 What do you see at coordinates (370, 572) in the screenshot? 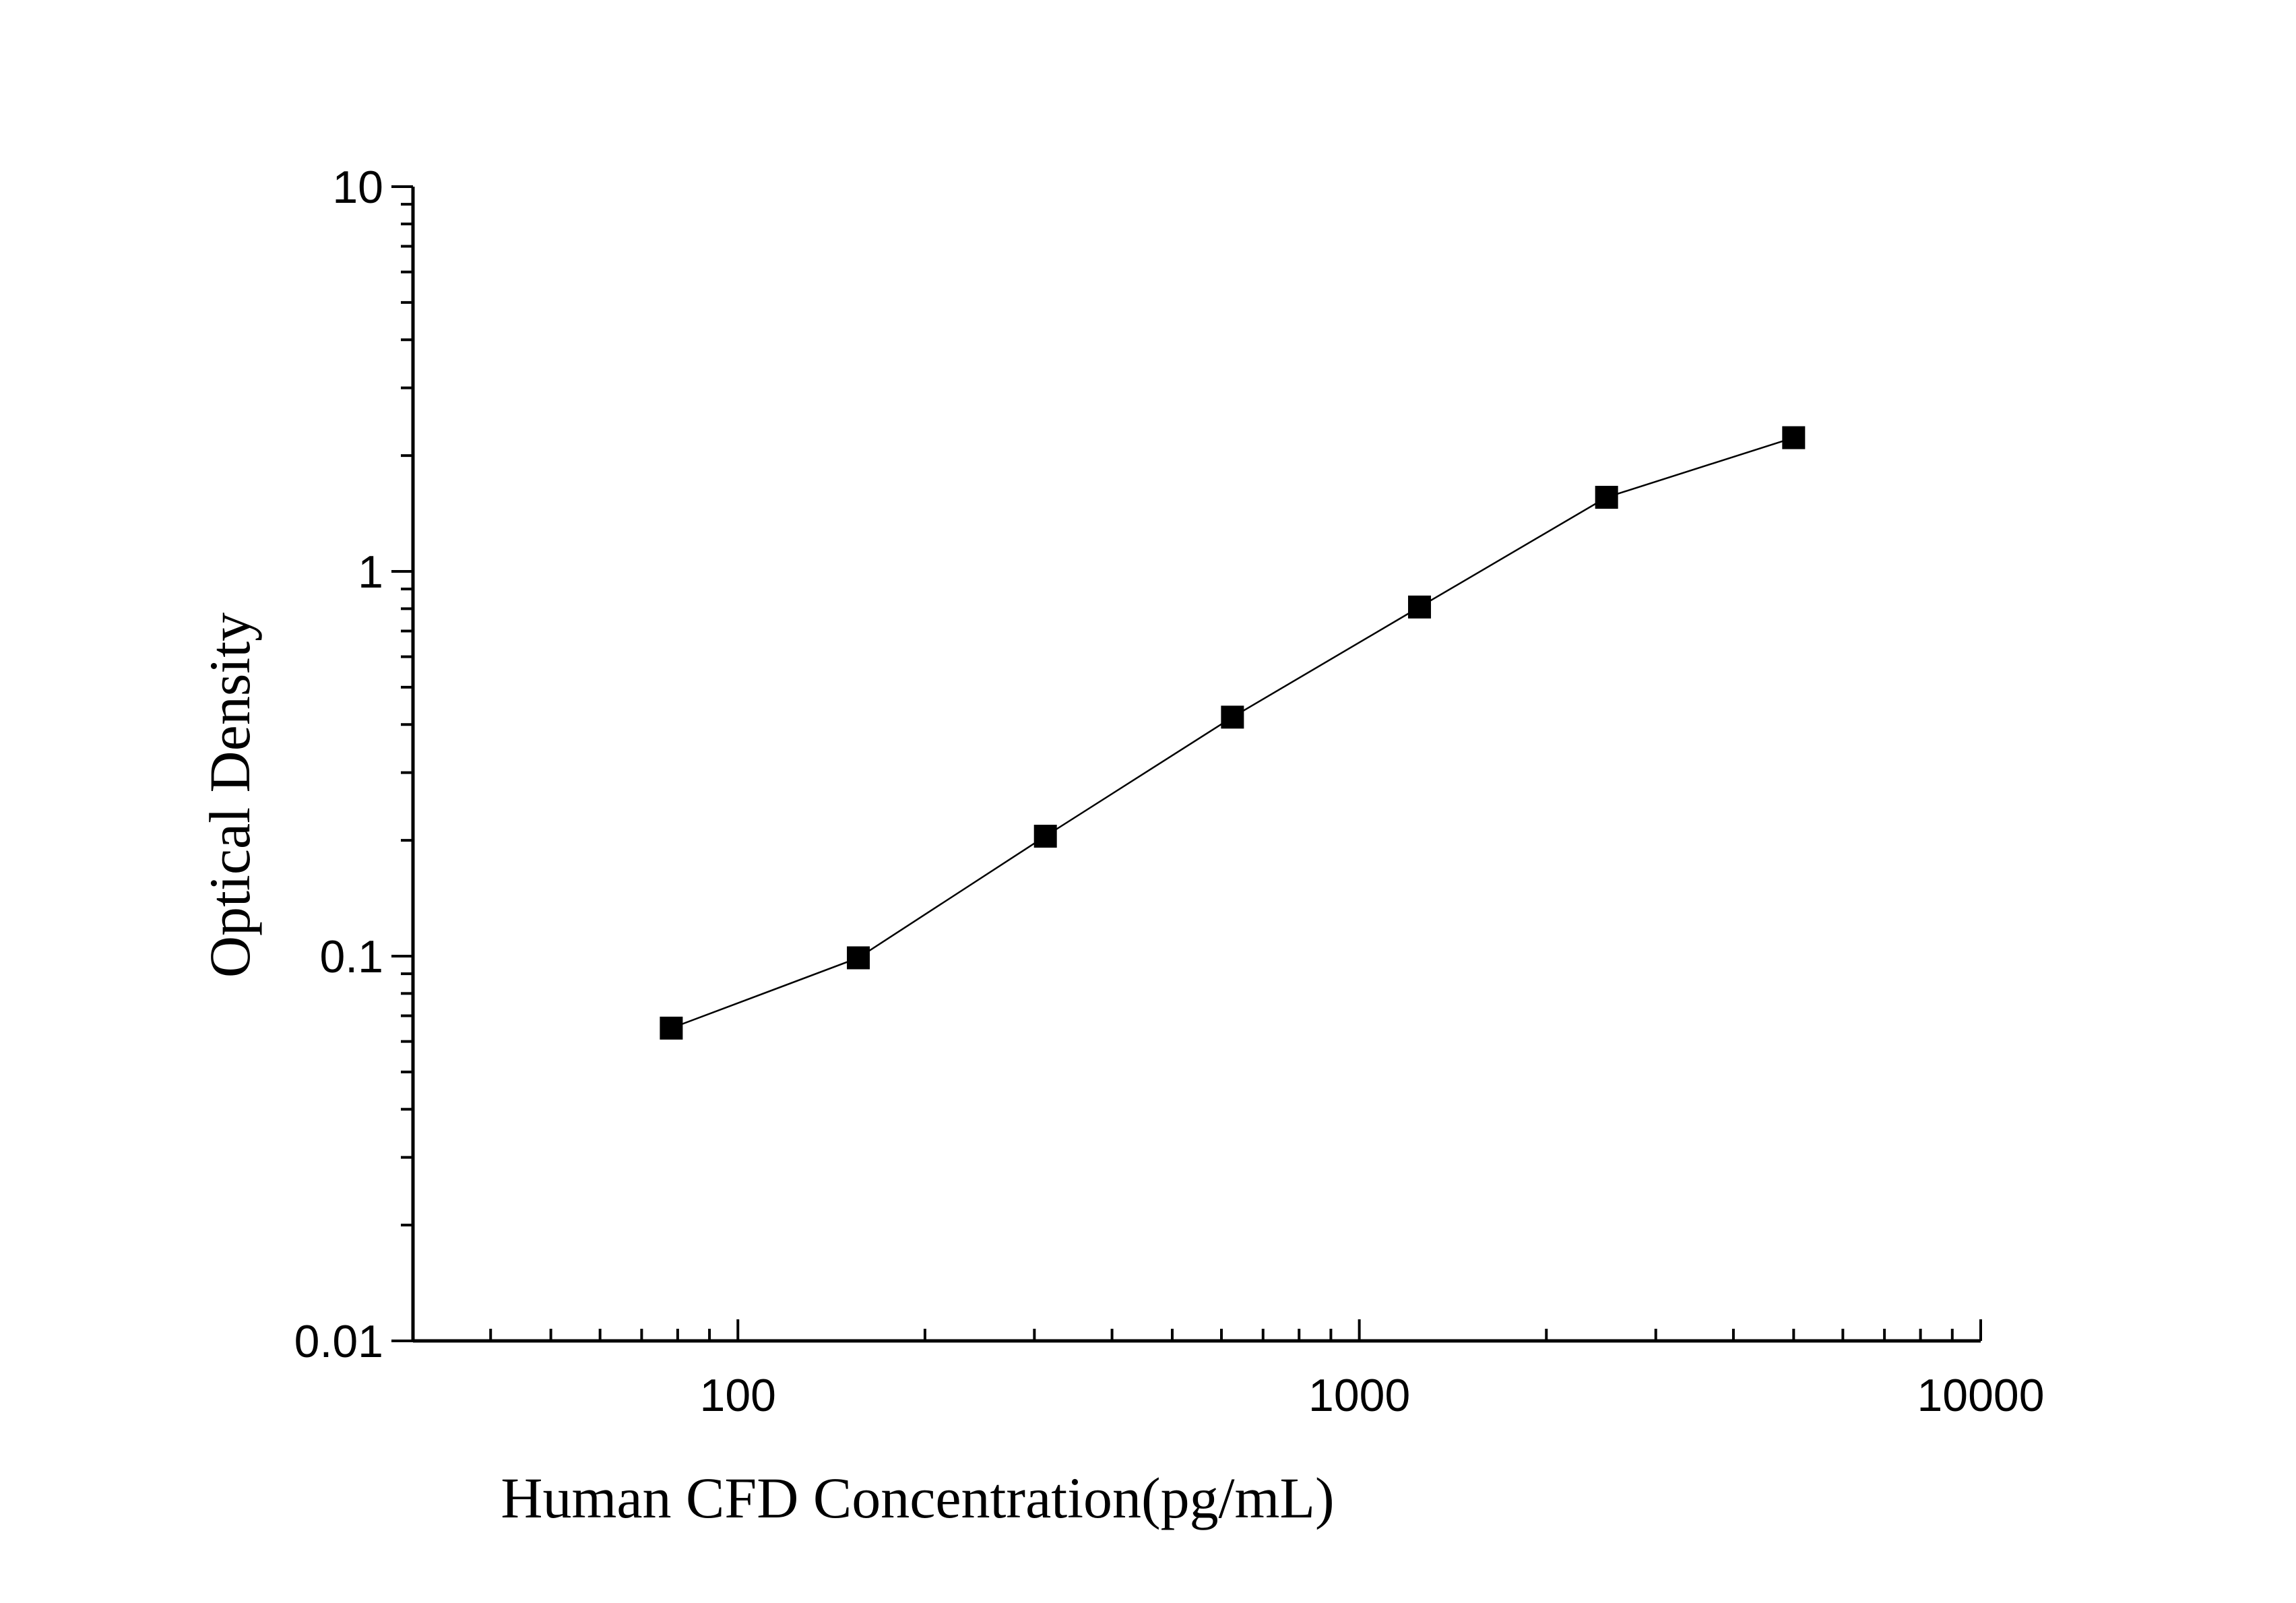
I see `y-tick-label: 1` at bounding box center [370, 572].